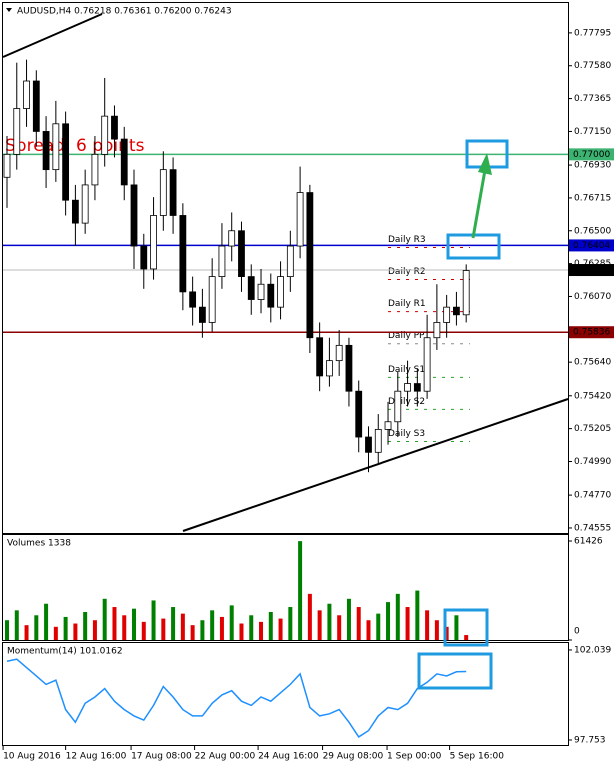 This screenshot has width=615, height=767. What do you see at coordinates (477, 757) in the screenshot?
I see `x-tick-label: 5 Sep 16:00` at bounding box center [477, 757].